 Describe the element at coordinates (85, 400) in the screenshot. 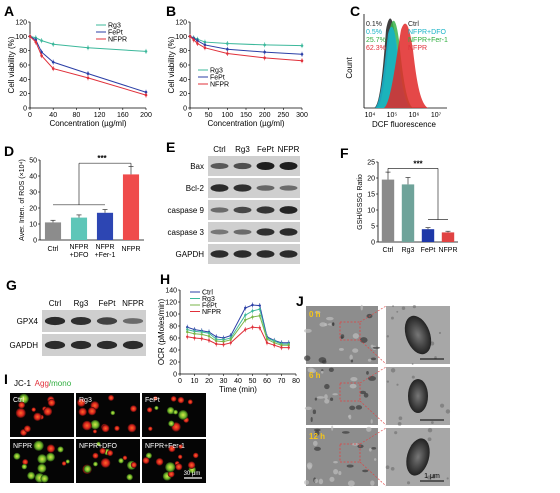

I see `i-tile-label: Rg3` at that location.